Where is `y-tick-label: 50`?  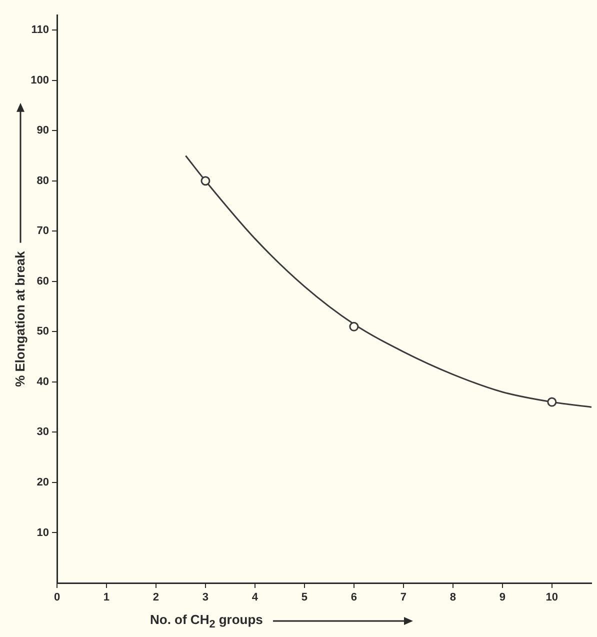 y-tick-label: 50 is located at coordinates (42, 332).